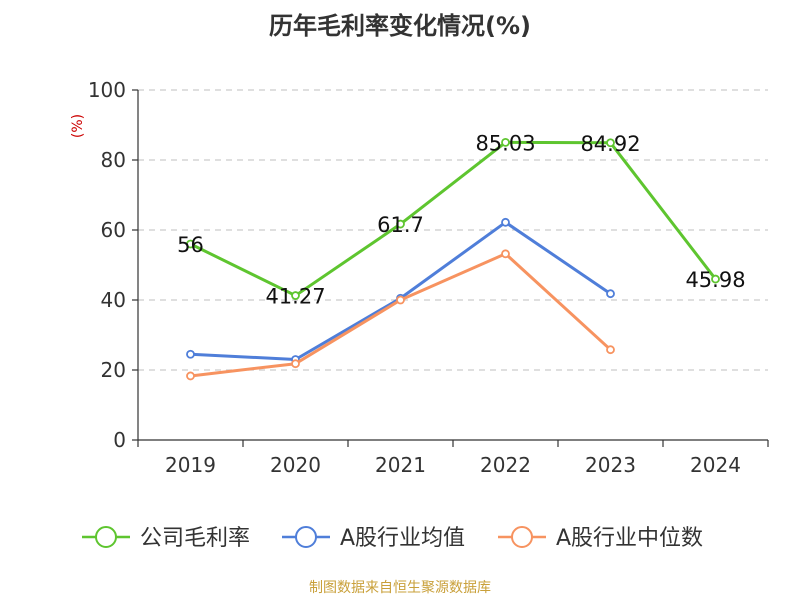 Image resolution: width=800 pixels, height=600 pixels. I want to click on data-label: 45.98, so click(715, 280).